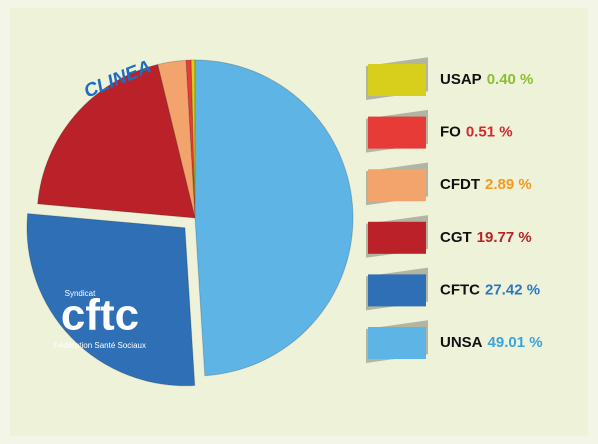 The height and width of the screenshot is (444, 598). Describe the element at coordinates (508, 184) in the screenshot. I see `legend-value: 2.89 %` at that location.